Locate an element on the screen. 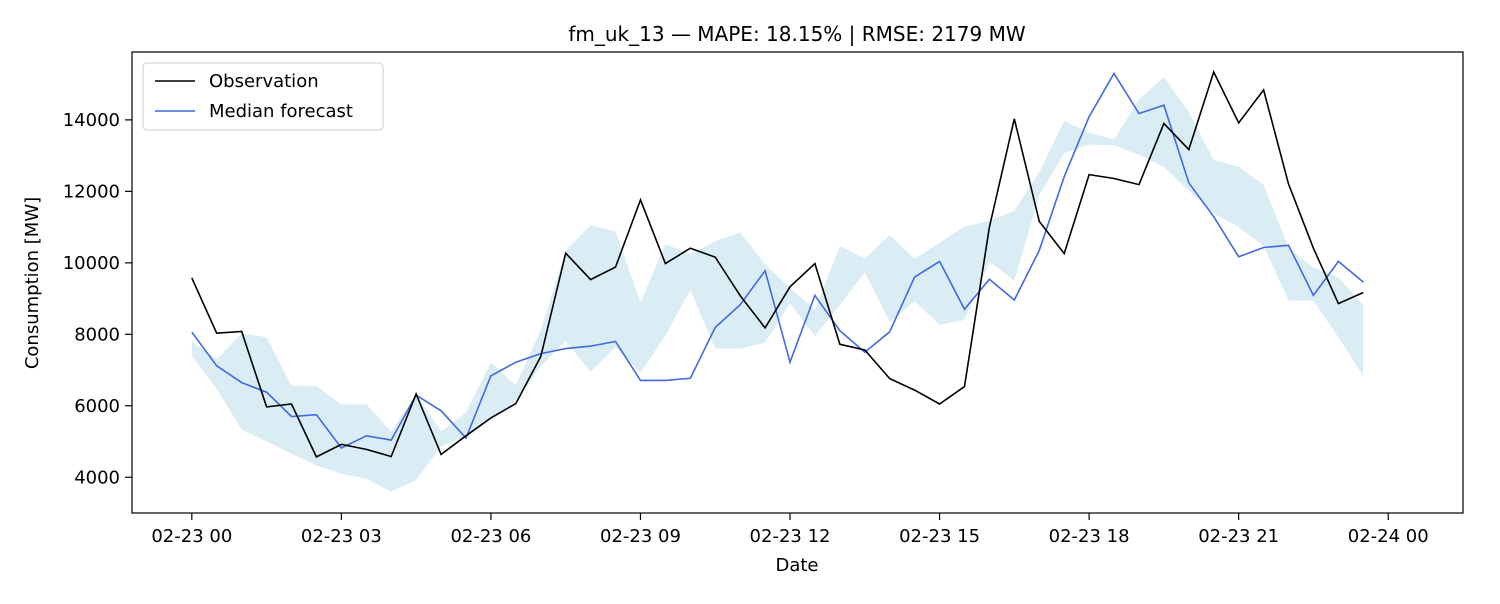 The height and width of the screenshot is (604, 1500). y-tick-label: 4000 is located at coordinates (97, 477).